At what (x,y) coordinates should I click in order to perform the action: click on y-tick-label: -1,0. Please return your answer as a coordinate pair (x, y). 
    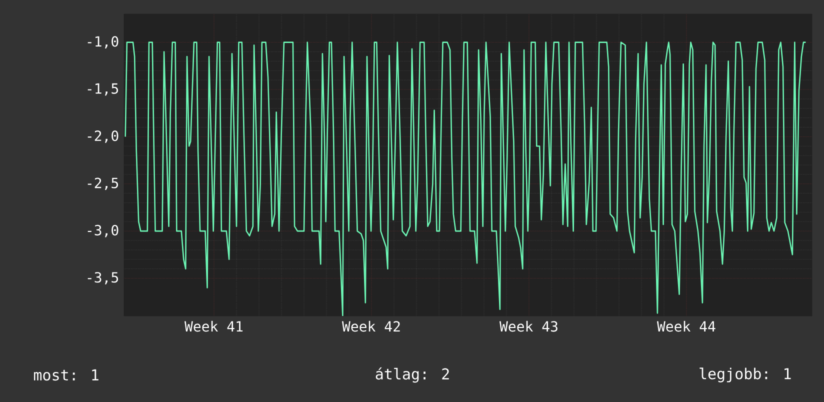
    Looking at the image, I should click on (103, 42).